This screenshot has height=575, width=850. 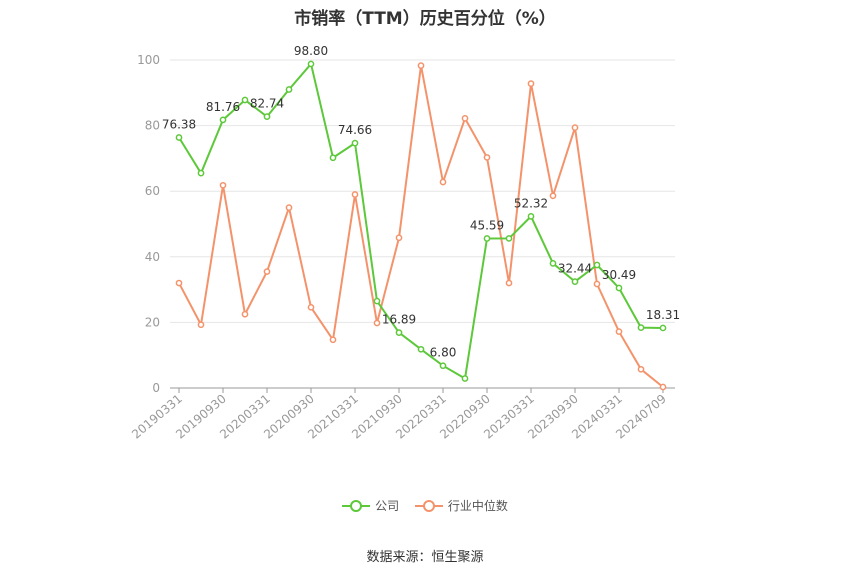 I want to click on y-tick-label: 60, so click(x=152, y=191).